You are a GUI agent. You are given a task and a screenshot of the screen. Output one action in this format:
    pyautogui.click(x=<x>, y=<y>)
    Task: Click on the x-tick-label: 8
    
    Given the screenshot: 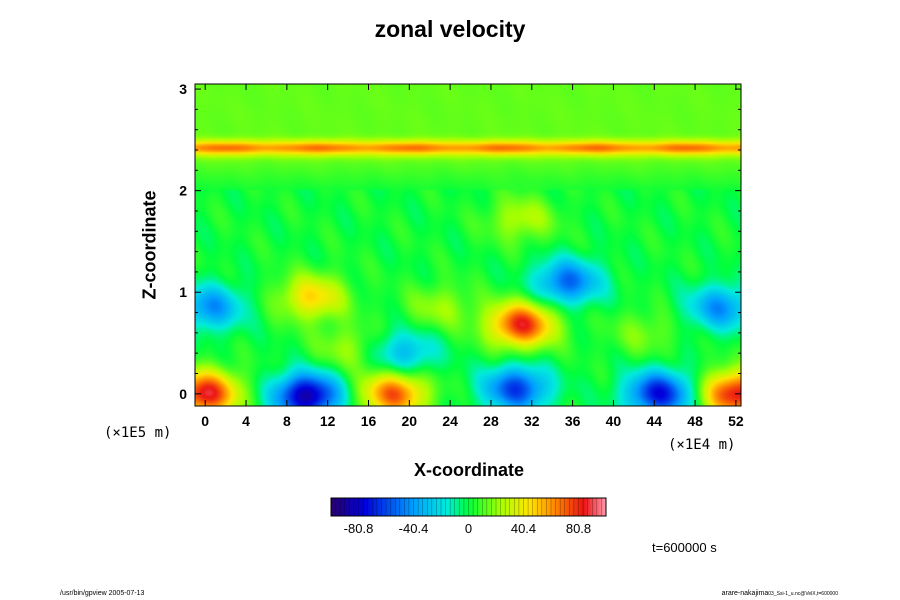 What is the action you would take?
    pyautogui.click(x=287, y=421)
    